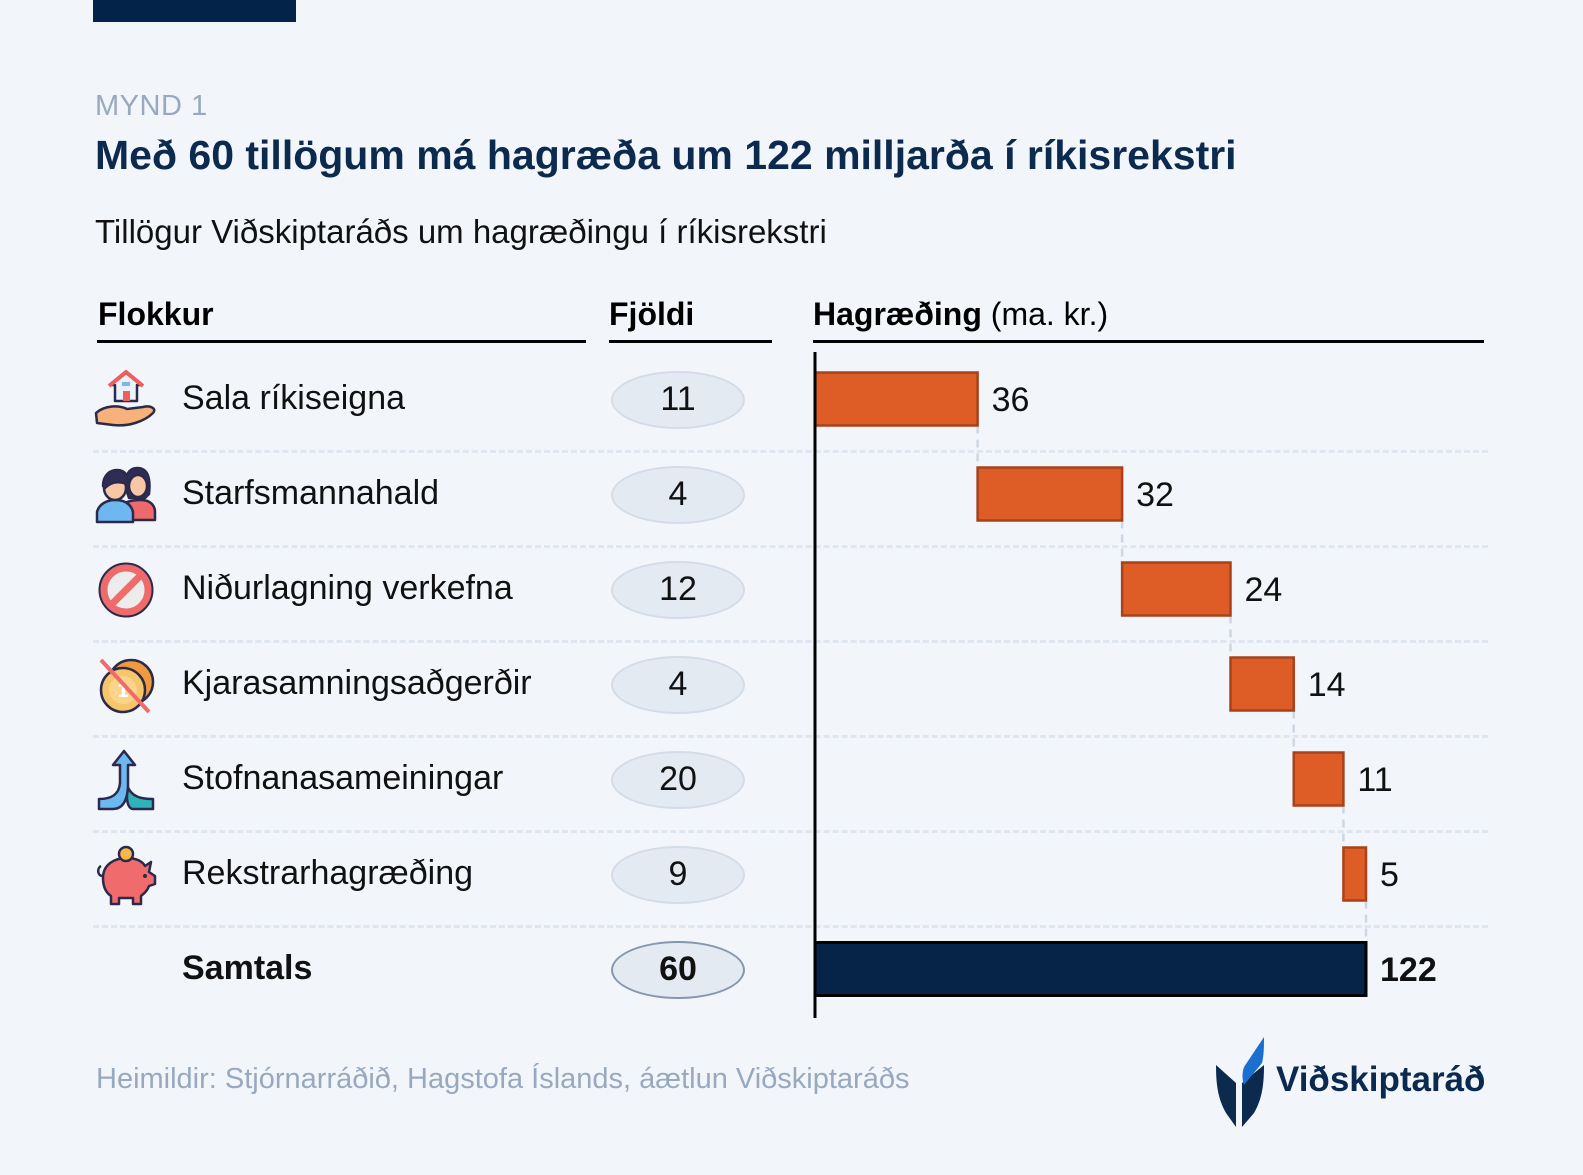  What do you see at coordinates (151, 106) in the screenshot?
I see `figure-label: MYND 1` at bounding box center [151, 106].